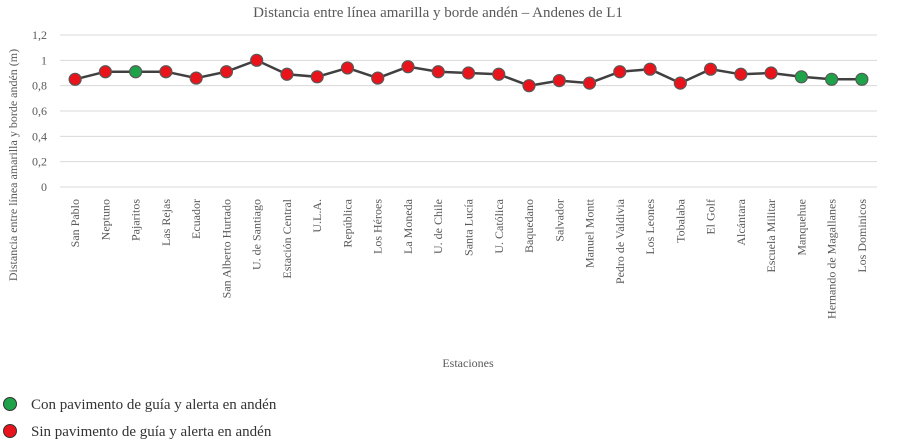 The height and width of the screenshot is (444, 903). I want to click on x-tick-label: Escuela Militar, so click(771, 236).